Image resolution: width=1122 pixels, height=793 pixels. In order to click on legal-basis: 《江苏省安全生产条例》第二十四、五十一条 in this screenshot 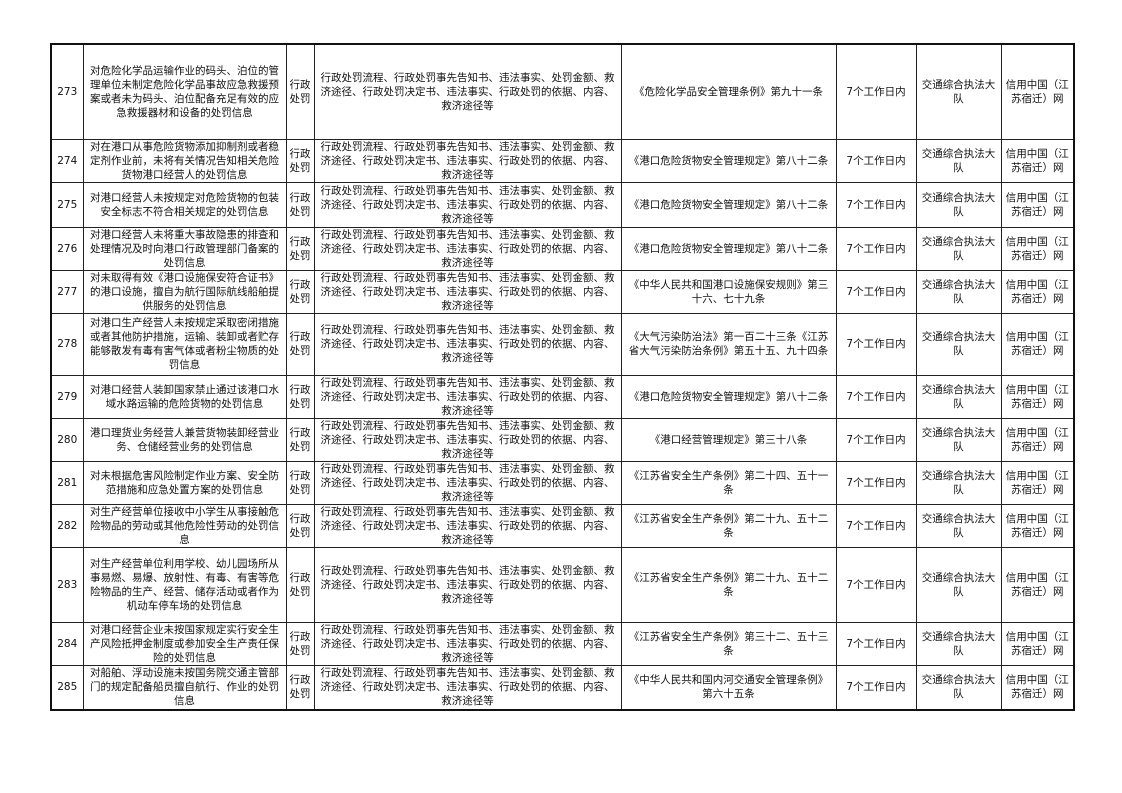, I will do `click(728, 482)`.